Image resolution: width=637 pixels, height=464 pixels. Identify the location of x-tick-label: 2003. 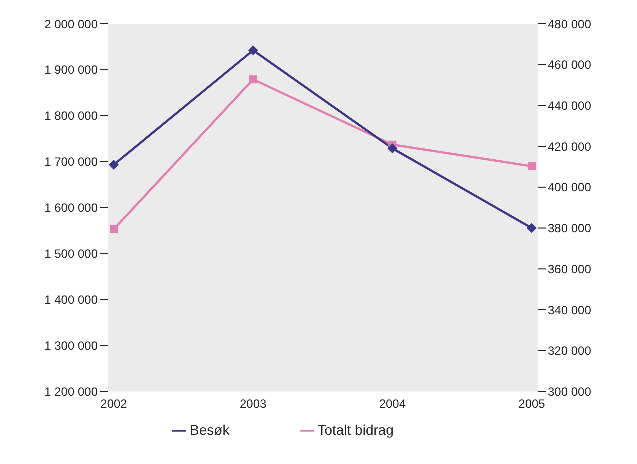
(254, 404).